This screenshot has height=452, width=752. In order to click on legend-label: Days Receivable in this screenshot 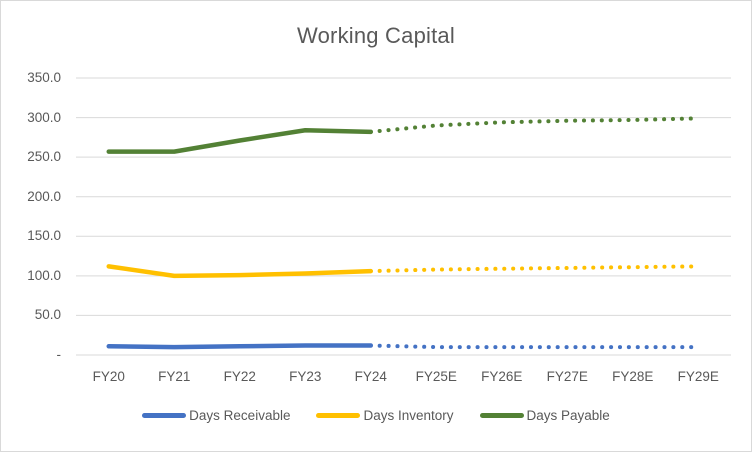, I will do `click(240, 415)`.